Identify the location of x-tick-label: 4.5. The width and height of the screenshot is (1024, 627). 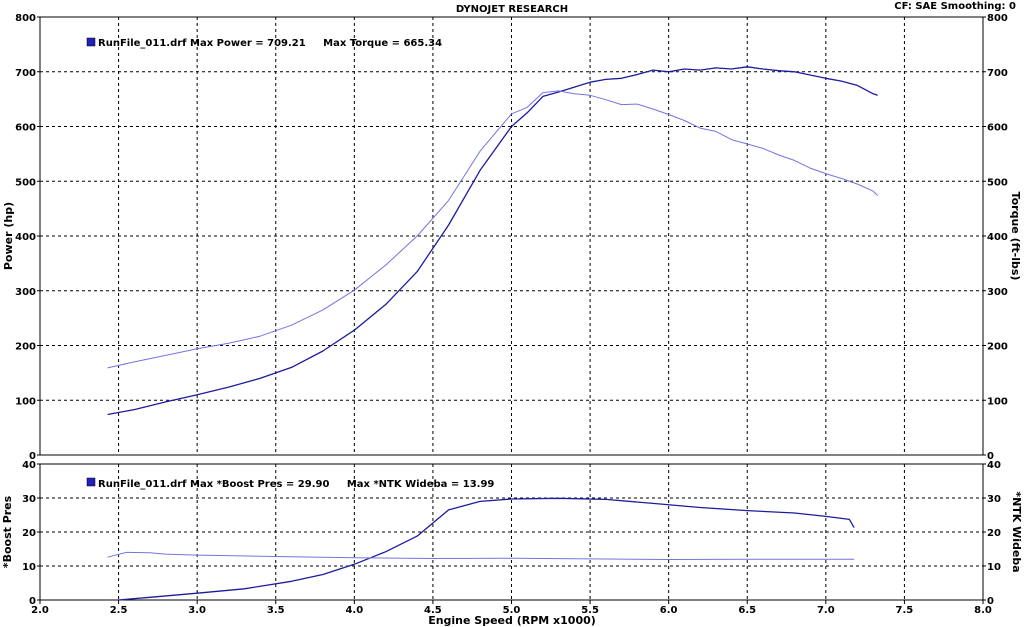
(433, 610).